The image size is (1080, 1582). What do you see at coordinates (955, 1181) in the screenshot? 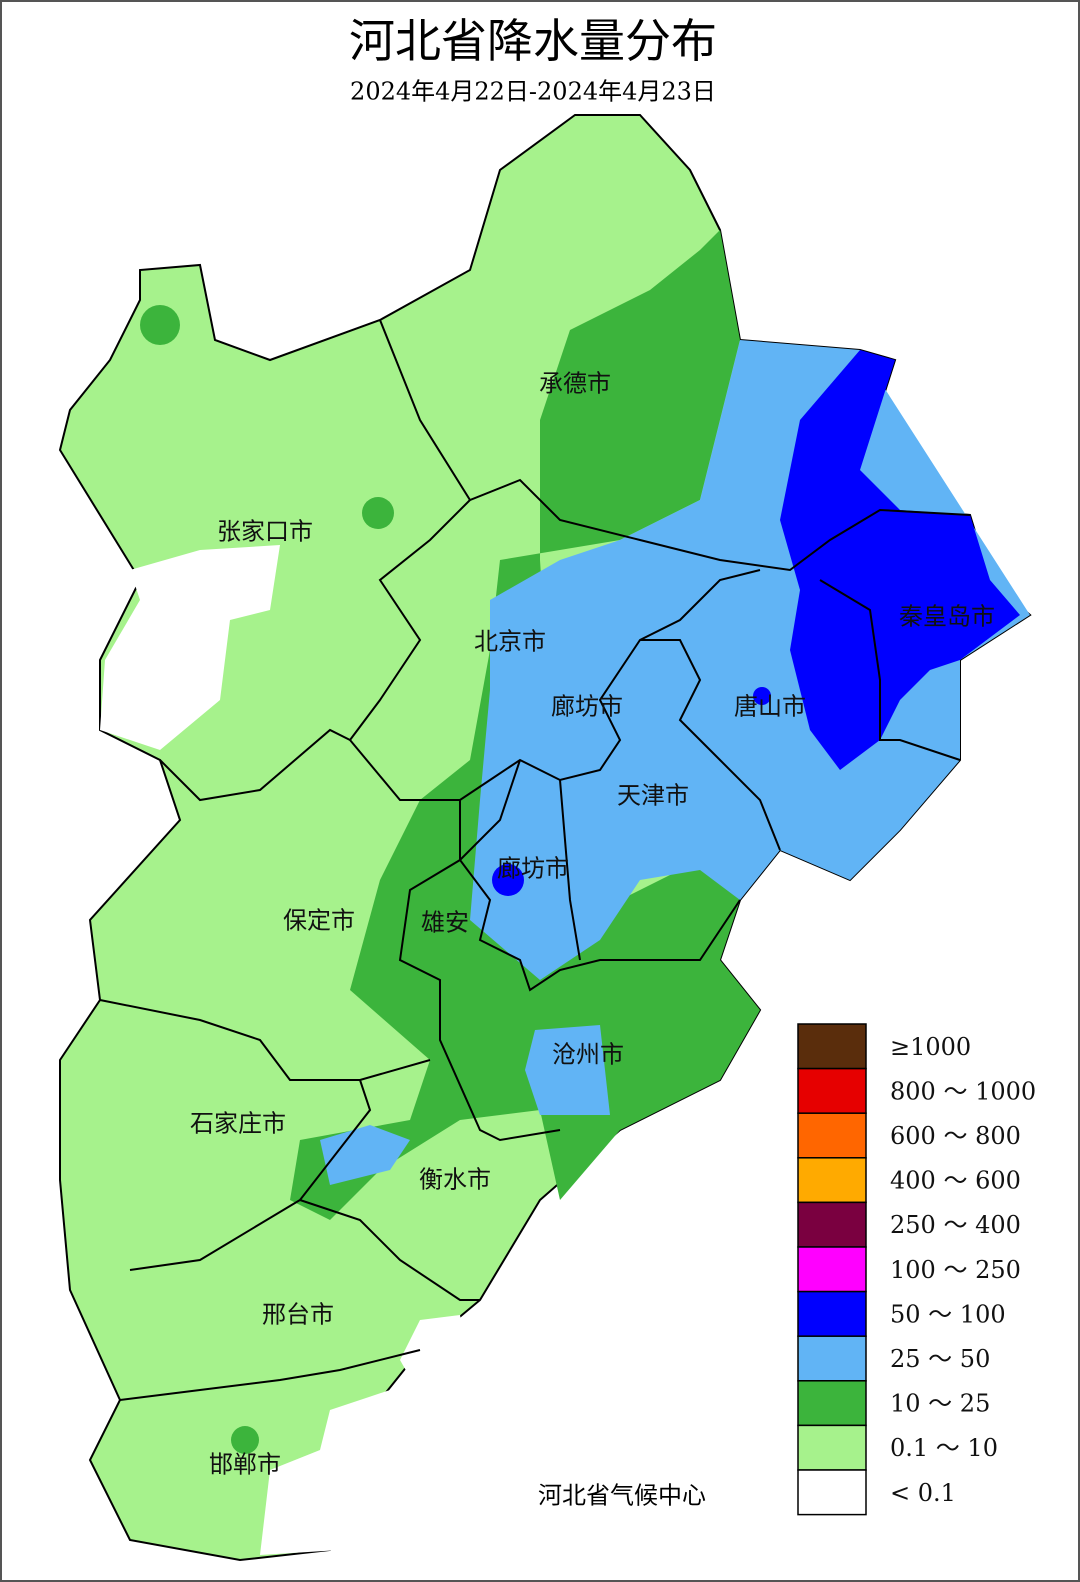
I see `legend-label: 400 ～ 600` at bounding box center [955, 1181].